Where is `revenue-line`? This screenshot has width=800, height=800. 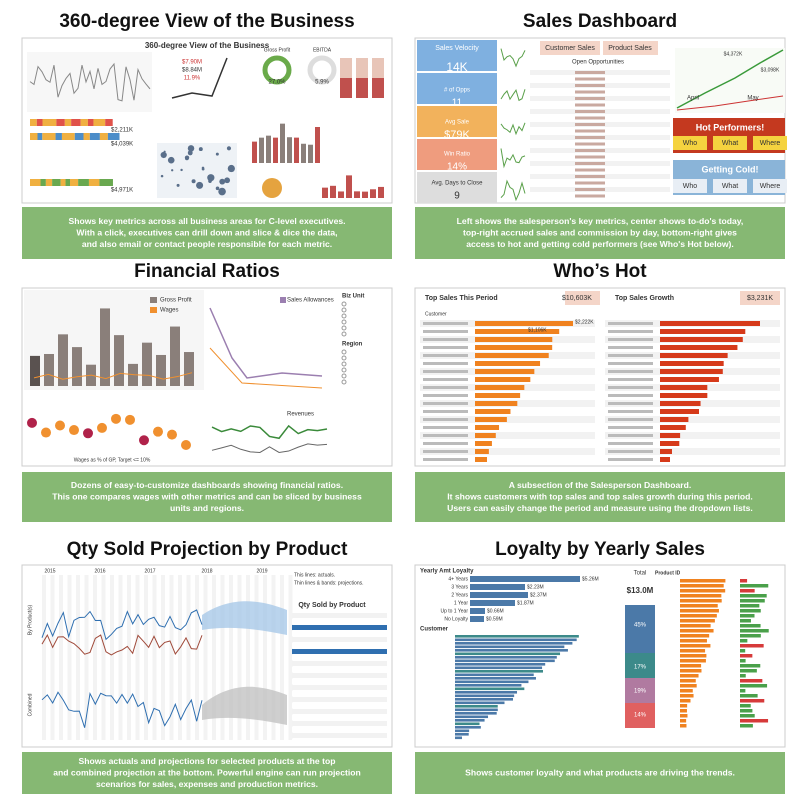
revenue-line is located at coordinates (269, 432).